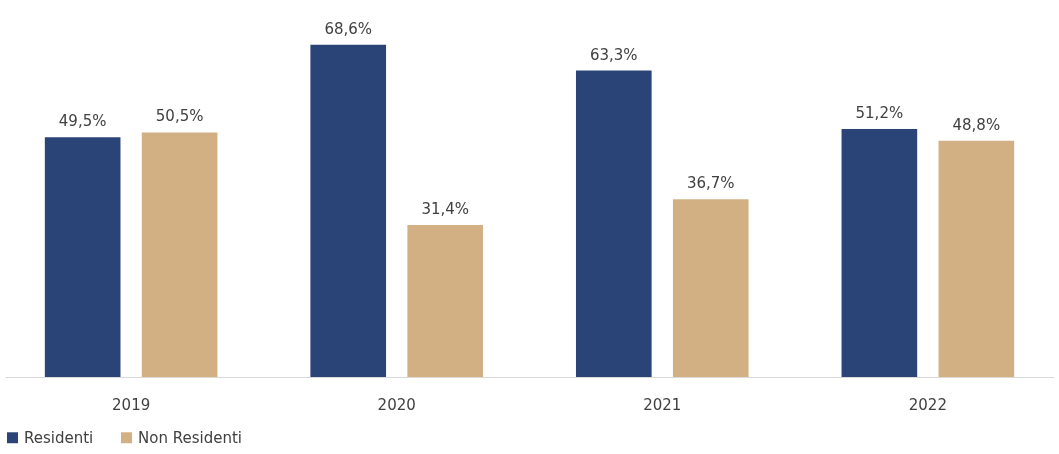 The width and height of the screenshot is (1059, 454). What do you see at coordinates (396, 404) in the screenshot?
I see `x-tick-label: 2020` at bounding box center [396, 404].